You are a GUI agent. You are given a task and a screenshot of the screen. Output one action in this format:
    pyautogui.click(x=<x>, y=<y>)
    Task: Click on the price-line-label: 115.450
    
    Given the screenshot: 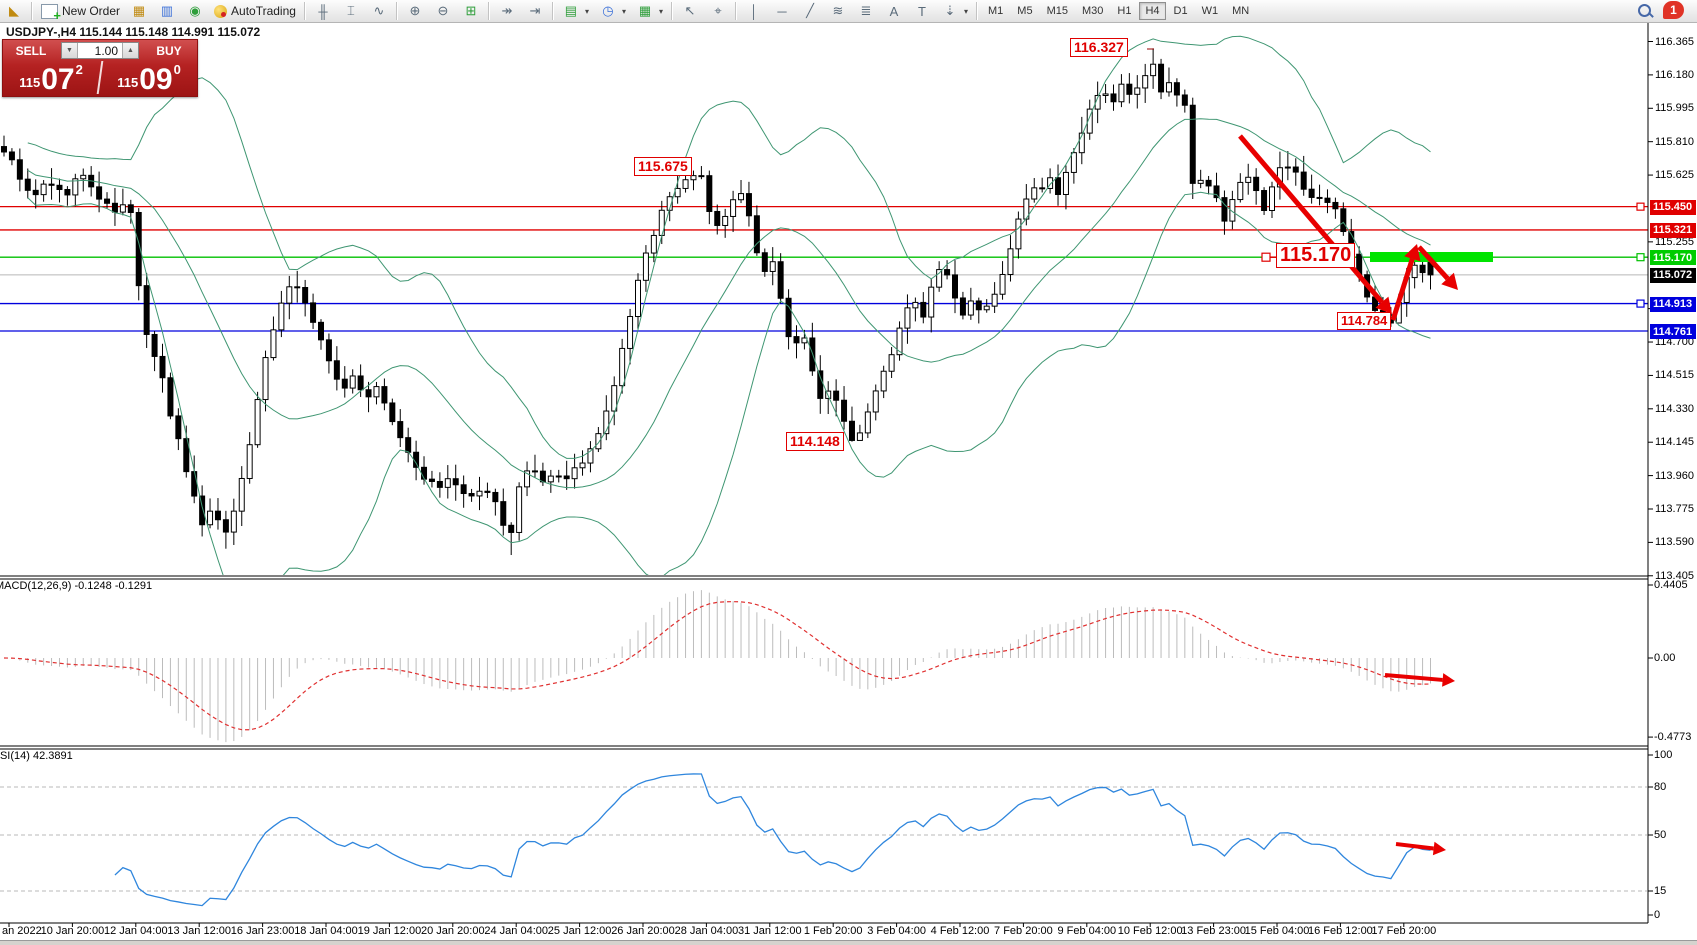 What is the action you would take?
    pyautogui.click(x=1673, y=207)
    